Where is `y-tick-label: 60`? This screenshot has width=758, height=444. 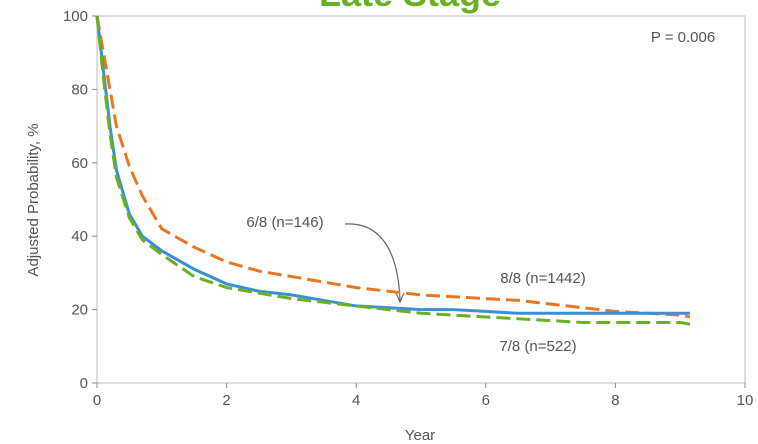
y-tick-label: 60 is located at coordinates (79, 163).